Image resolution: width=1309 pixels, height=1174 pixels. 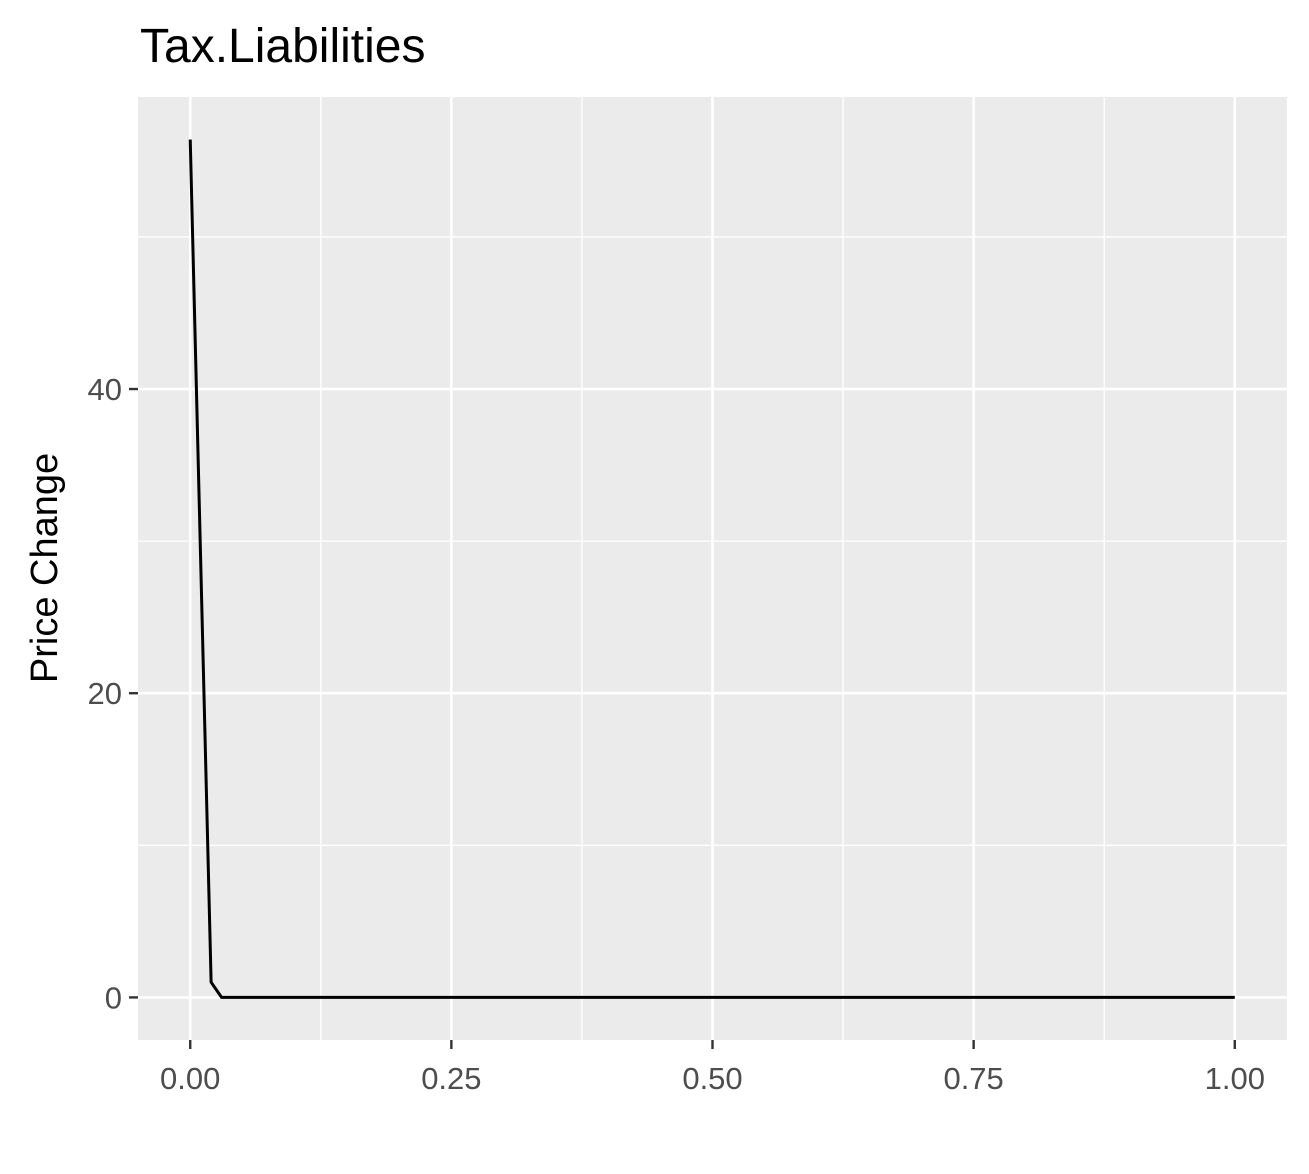 What do you see at coordinates (1235, 1078) in the screenshot?
I see `x-tick-label: 1.00` at bounding box center [1235, 1078].